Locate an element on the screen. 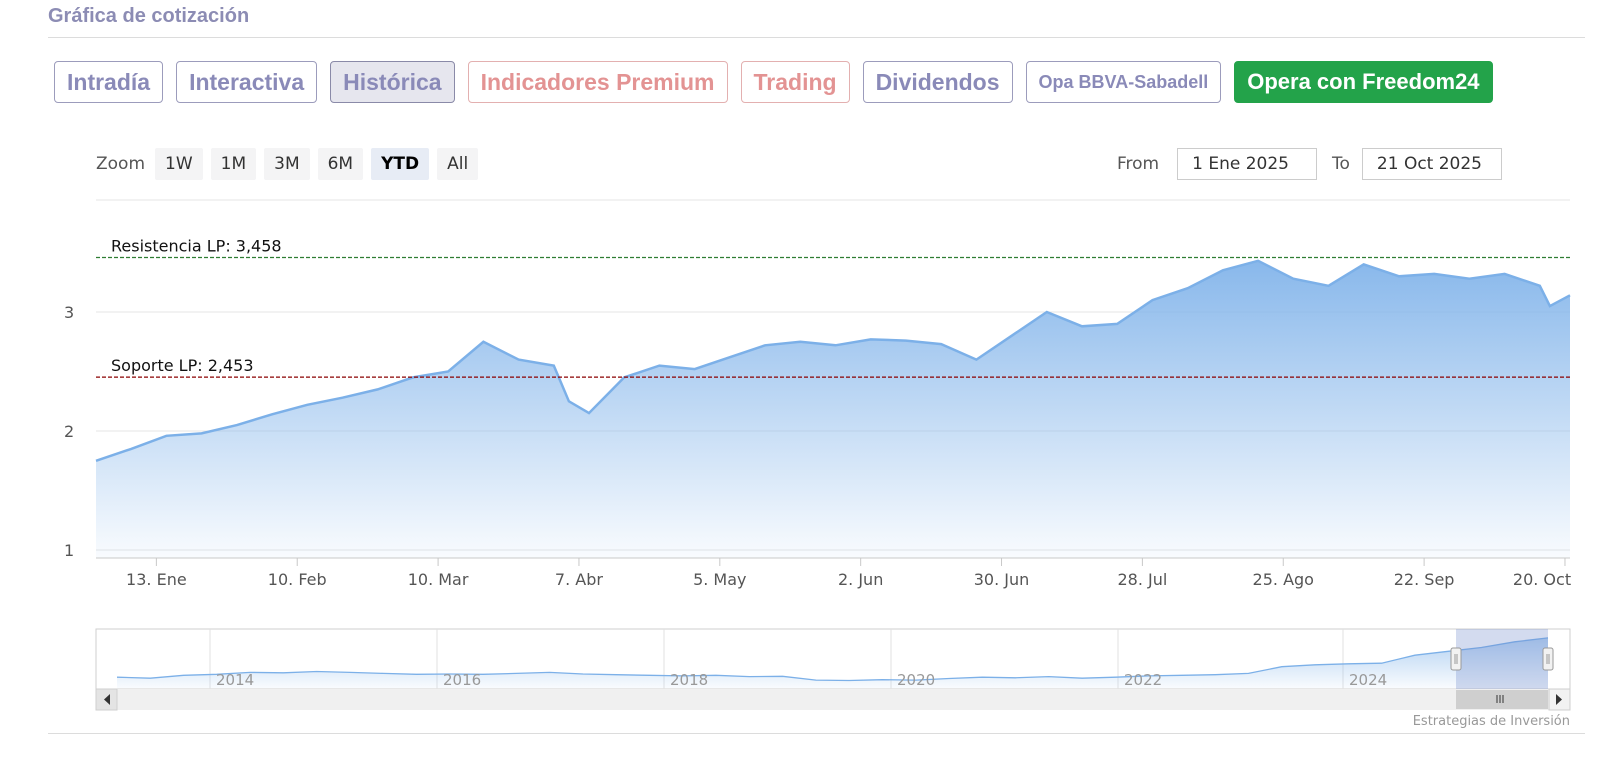 Image resolution: width=1618 pixels, height=762 pixels. scroll-left-arrow-icon is located at coordinates (107, 699).